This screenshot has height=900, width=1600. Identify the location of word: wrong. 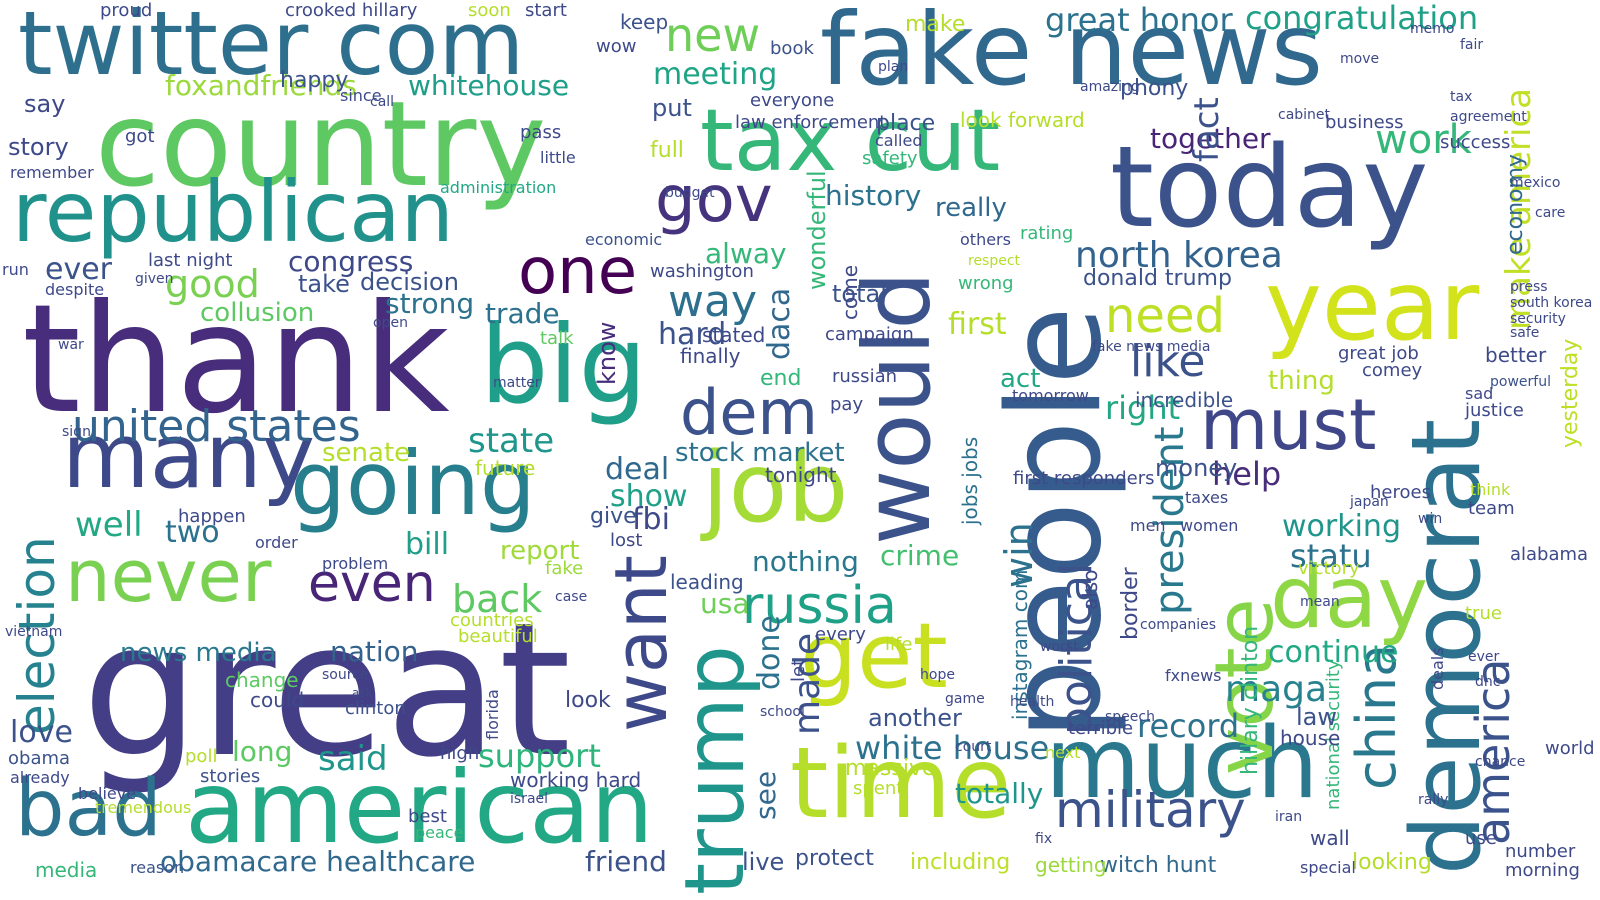
(986, 283).